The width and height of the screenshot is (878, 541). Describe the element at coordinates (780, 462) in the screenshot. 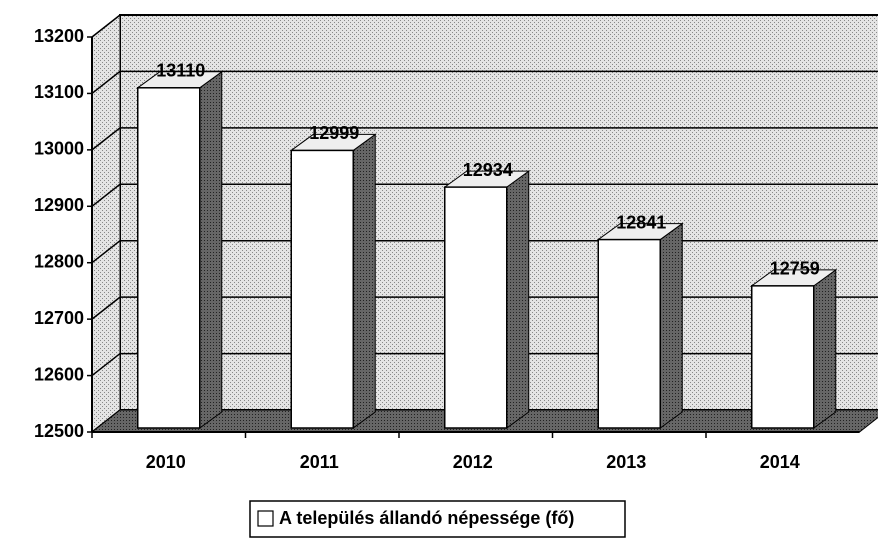

I see `x-tick-label: 2014` at that location.